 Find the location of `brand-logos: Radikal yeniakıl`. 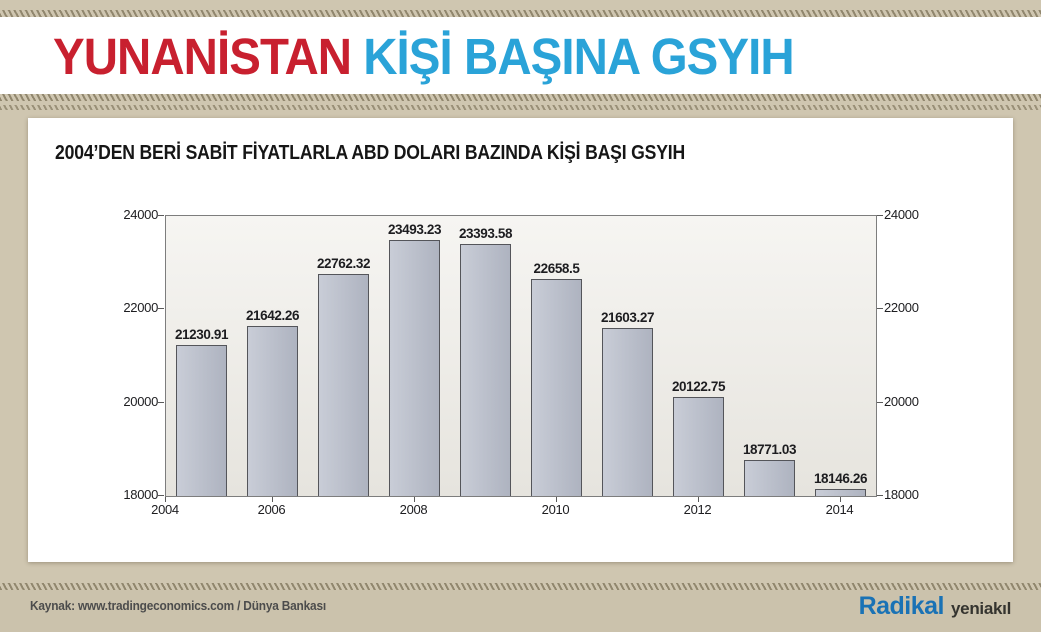

brand-logos: Radikal yeniakıl is located at coordinates (935, 606).